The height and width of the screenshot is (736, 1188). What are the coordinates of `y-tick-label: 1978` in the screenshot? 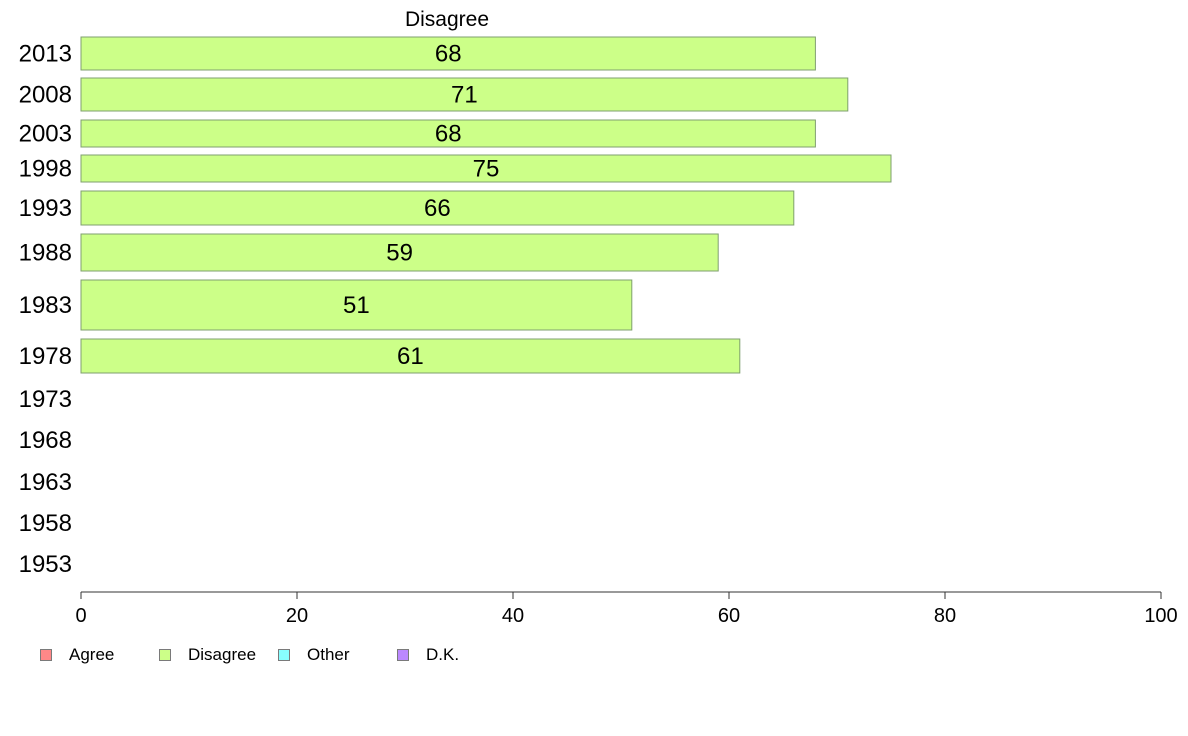 It's located at (45, 356).